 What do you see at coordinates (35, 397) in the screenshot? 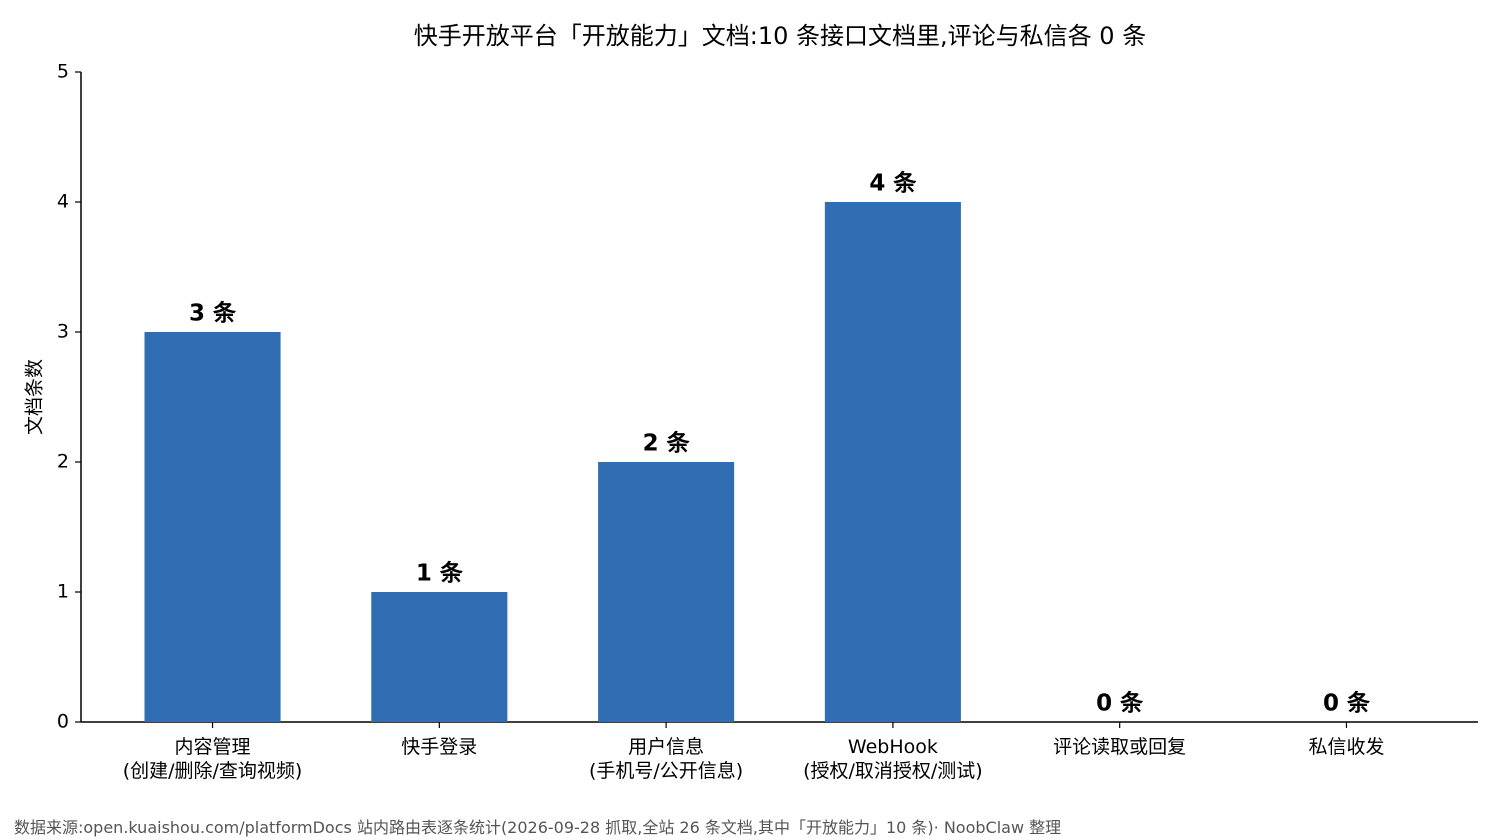
I see `y-axis-label: 文档条数` at bounding box center [35, 397].